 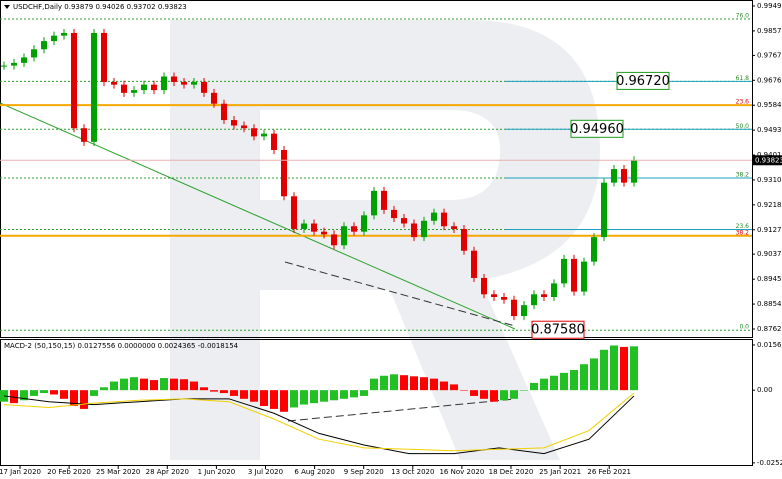 What do you see at coordinates (765, 390) in the screenshot?
I see `macd-y-tick-label: 0.00` at bounding box center [765, 390].